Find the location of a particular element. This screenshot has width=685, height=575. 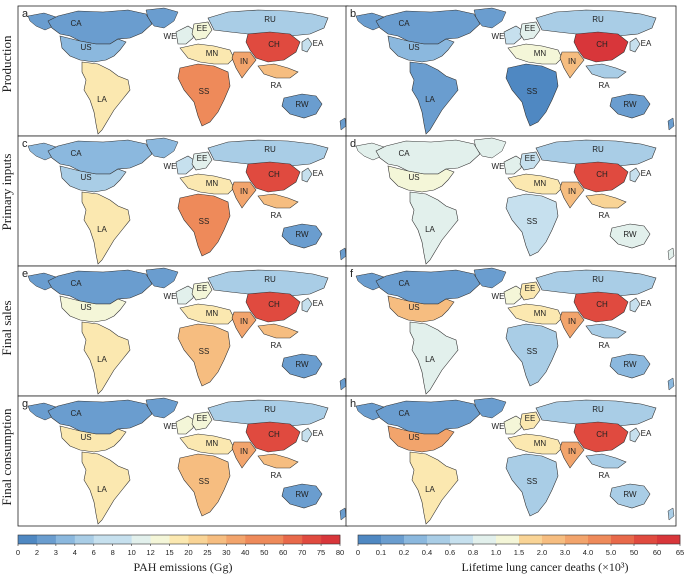

region-label-ca: CA is located at coordinates (404, 283).